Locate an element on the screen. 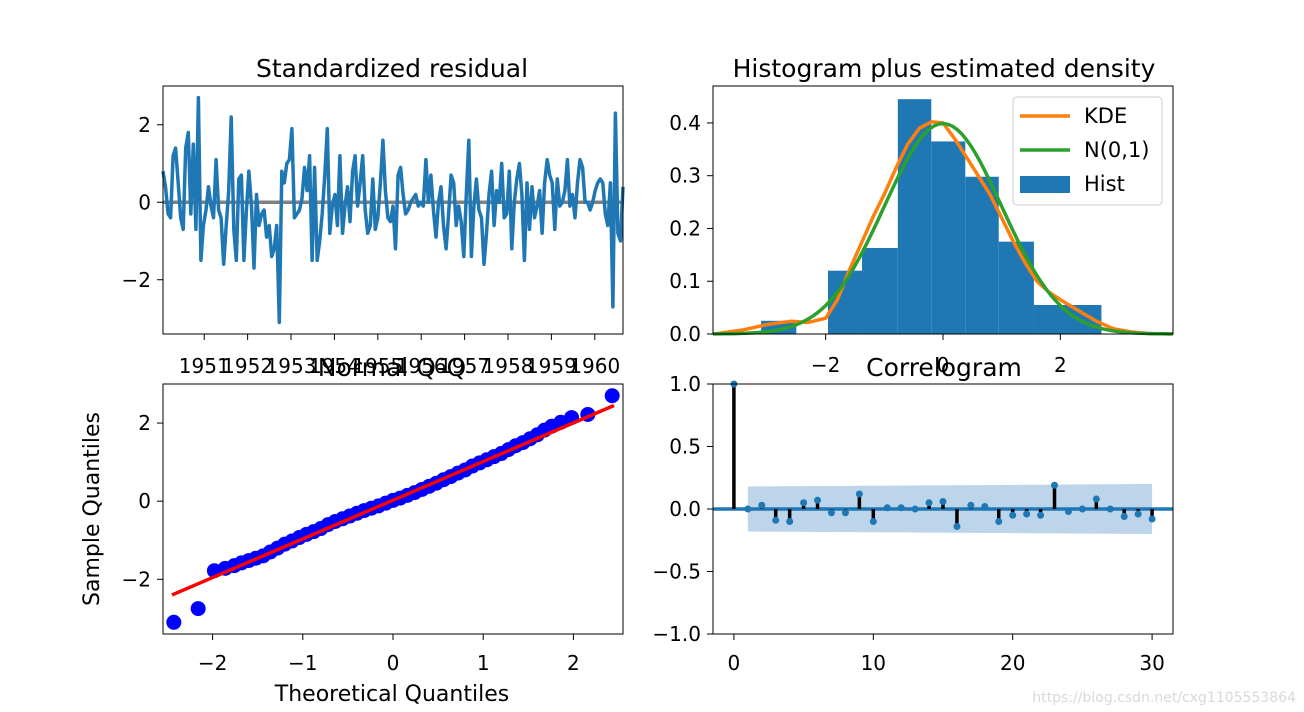 The image size is (1304, 712). correlogram-x-tick-label: 10 is located at coordinates (873, 663).